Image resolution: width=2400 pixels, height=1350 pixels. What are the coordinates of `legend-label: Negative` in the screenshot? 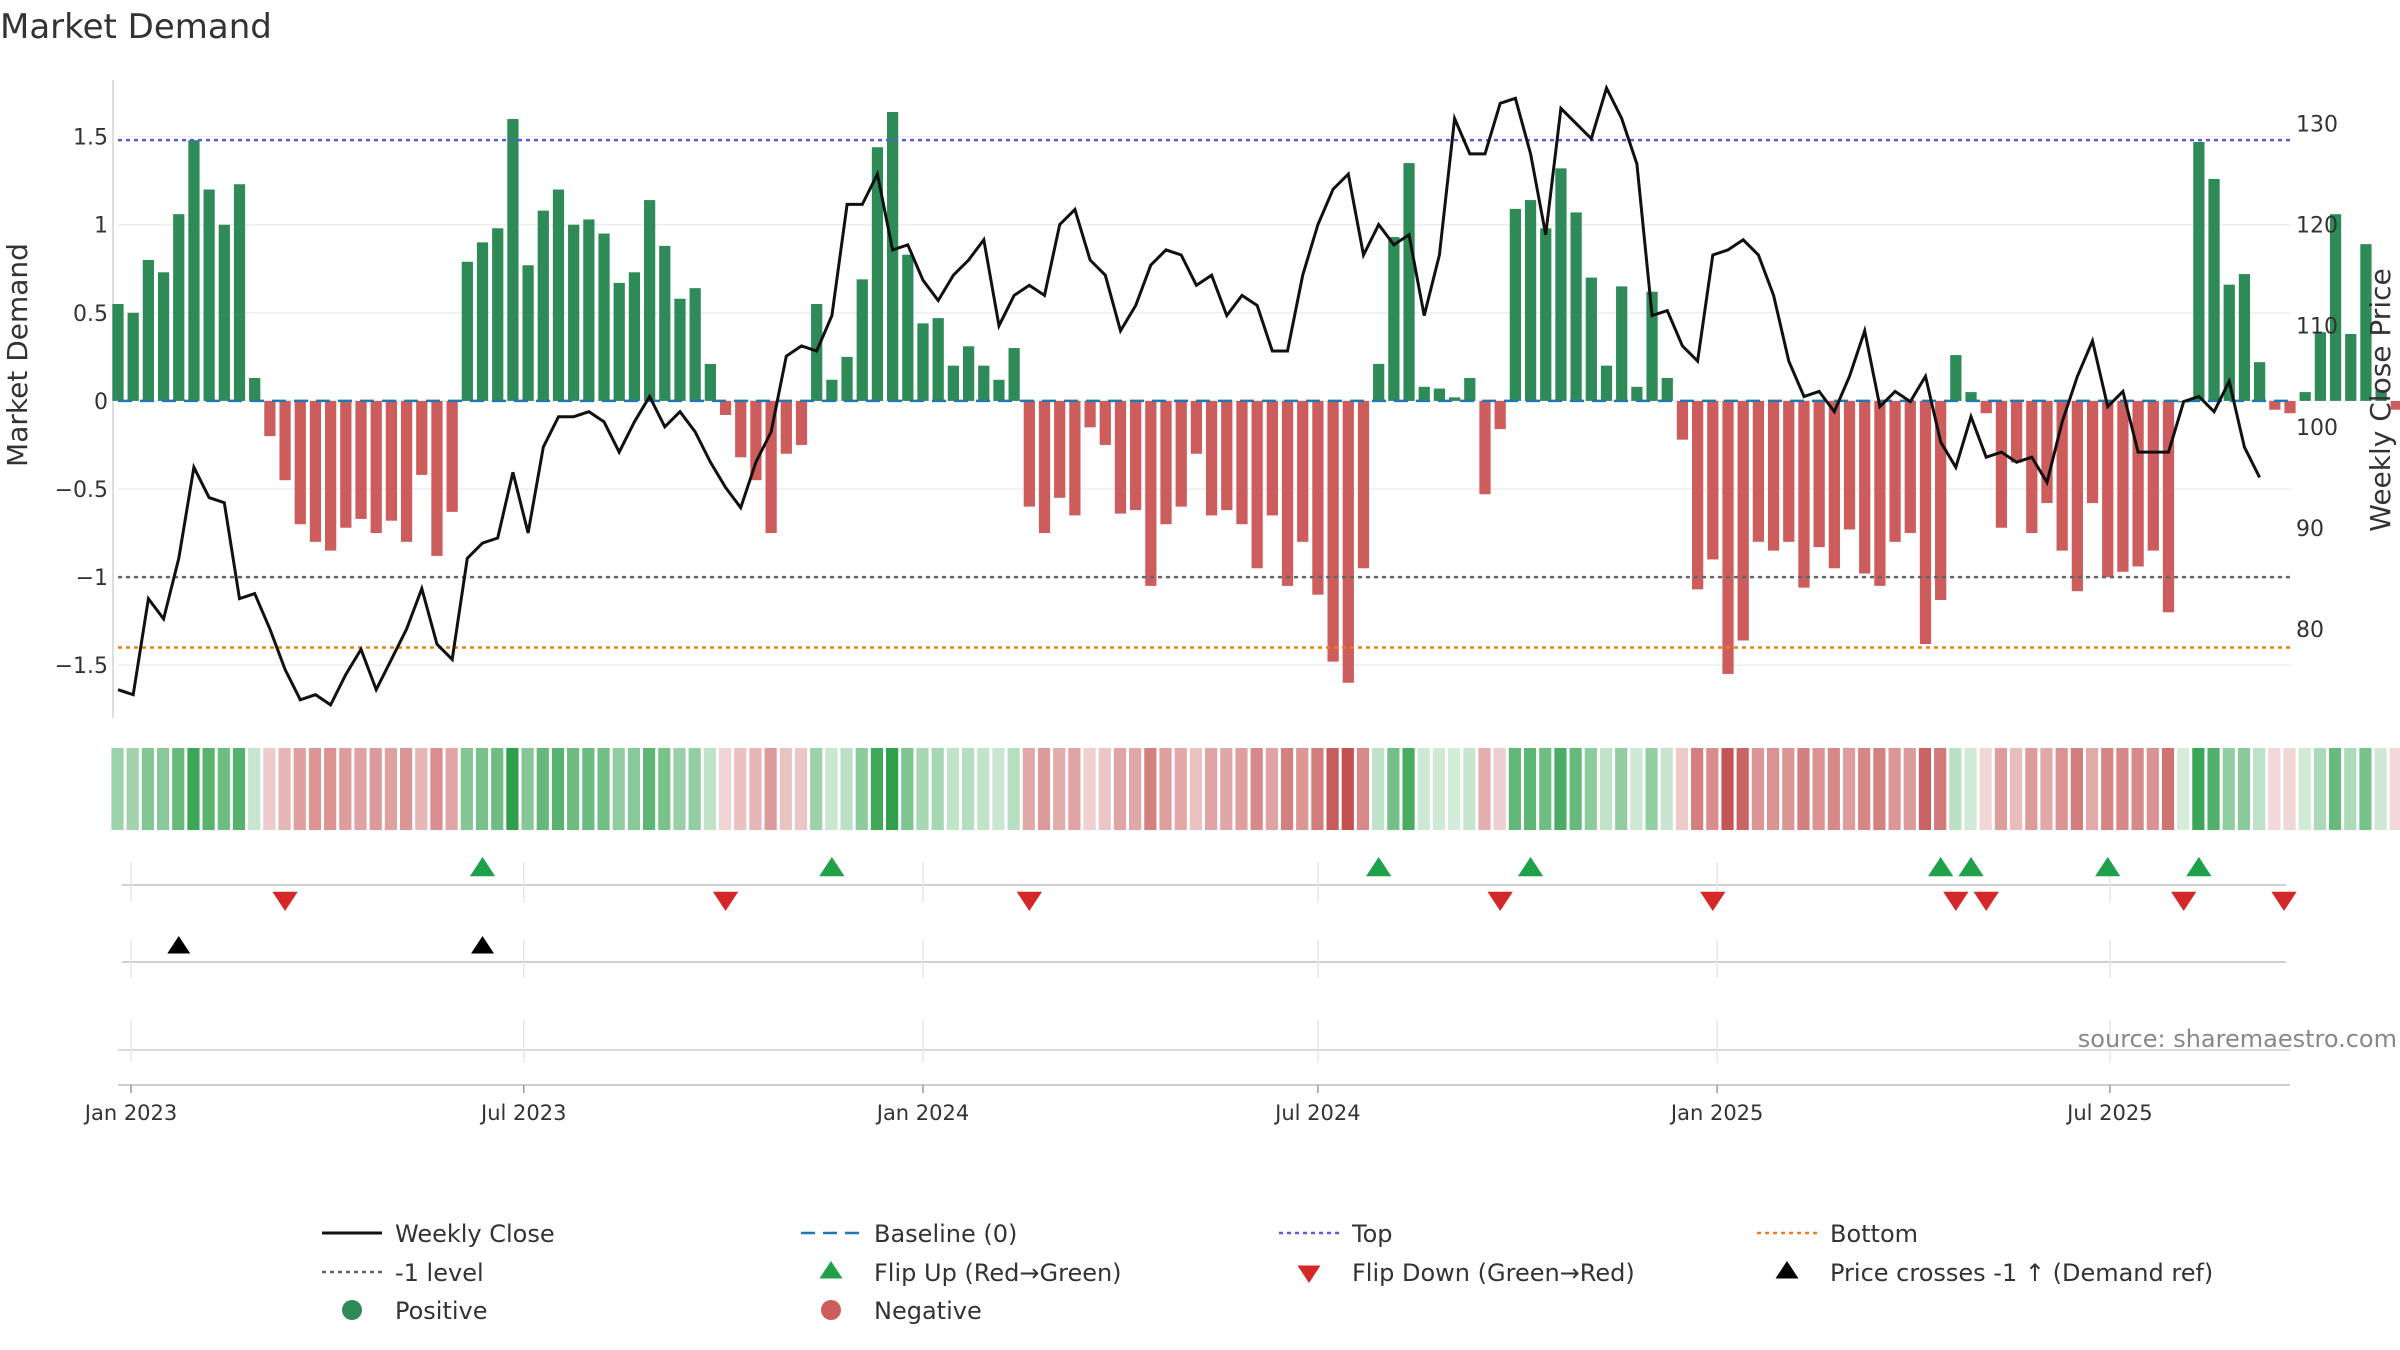 It's located at (928, 1311).